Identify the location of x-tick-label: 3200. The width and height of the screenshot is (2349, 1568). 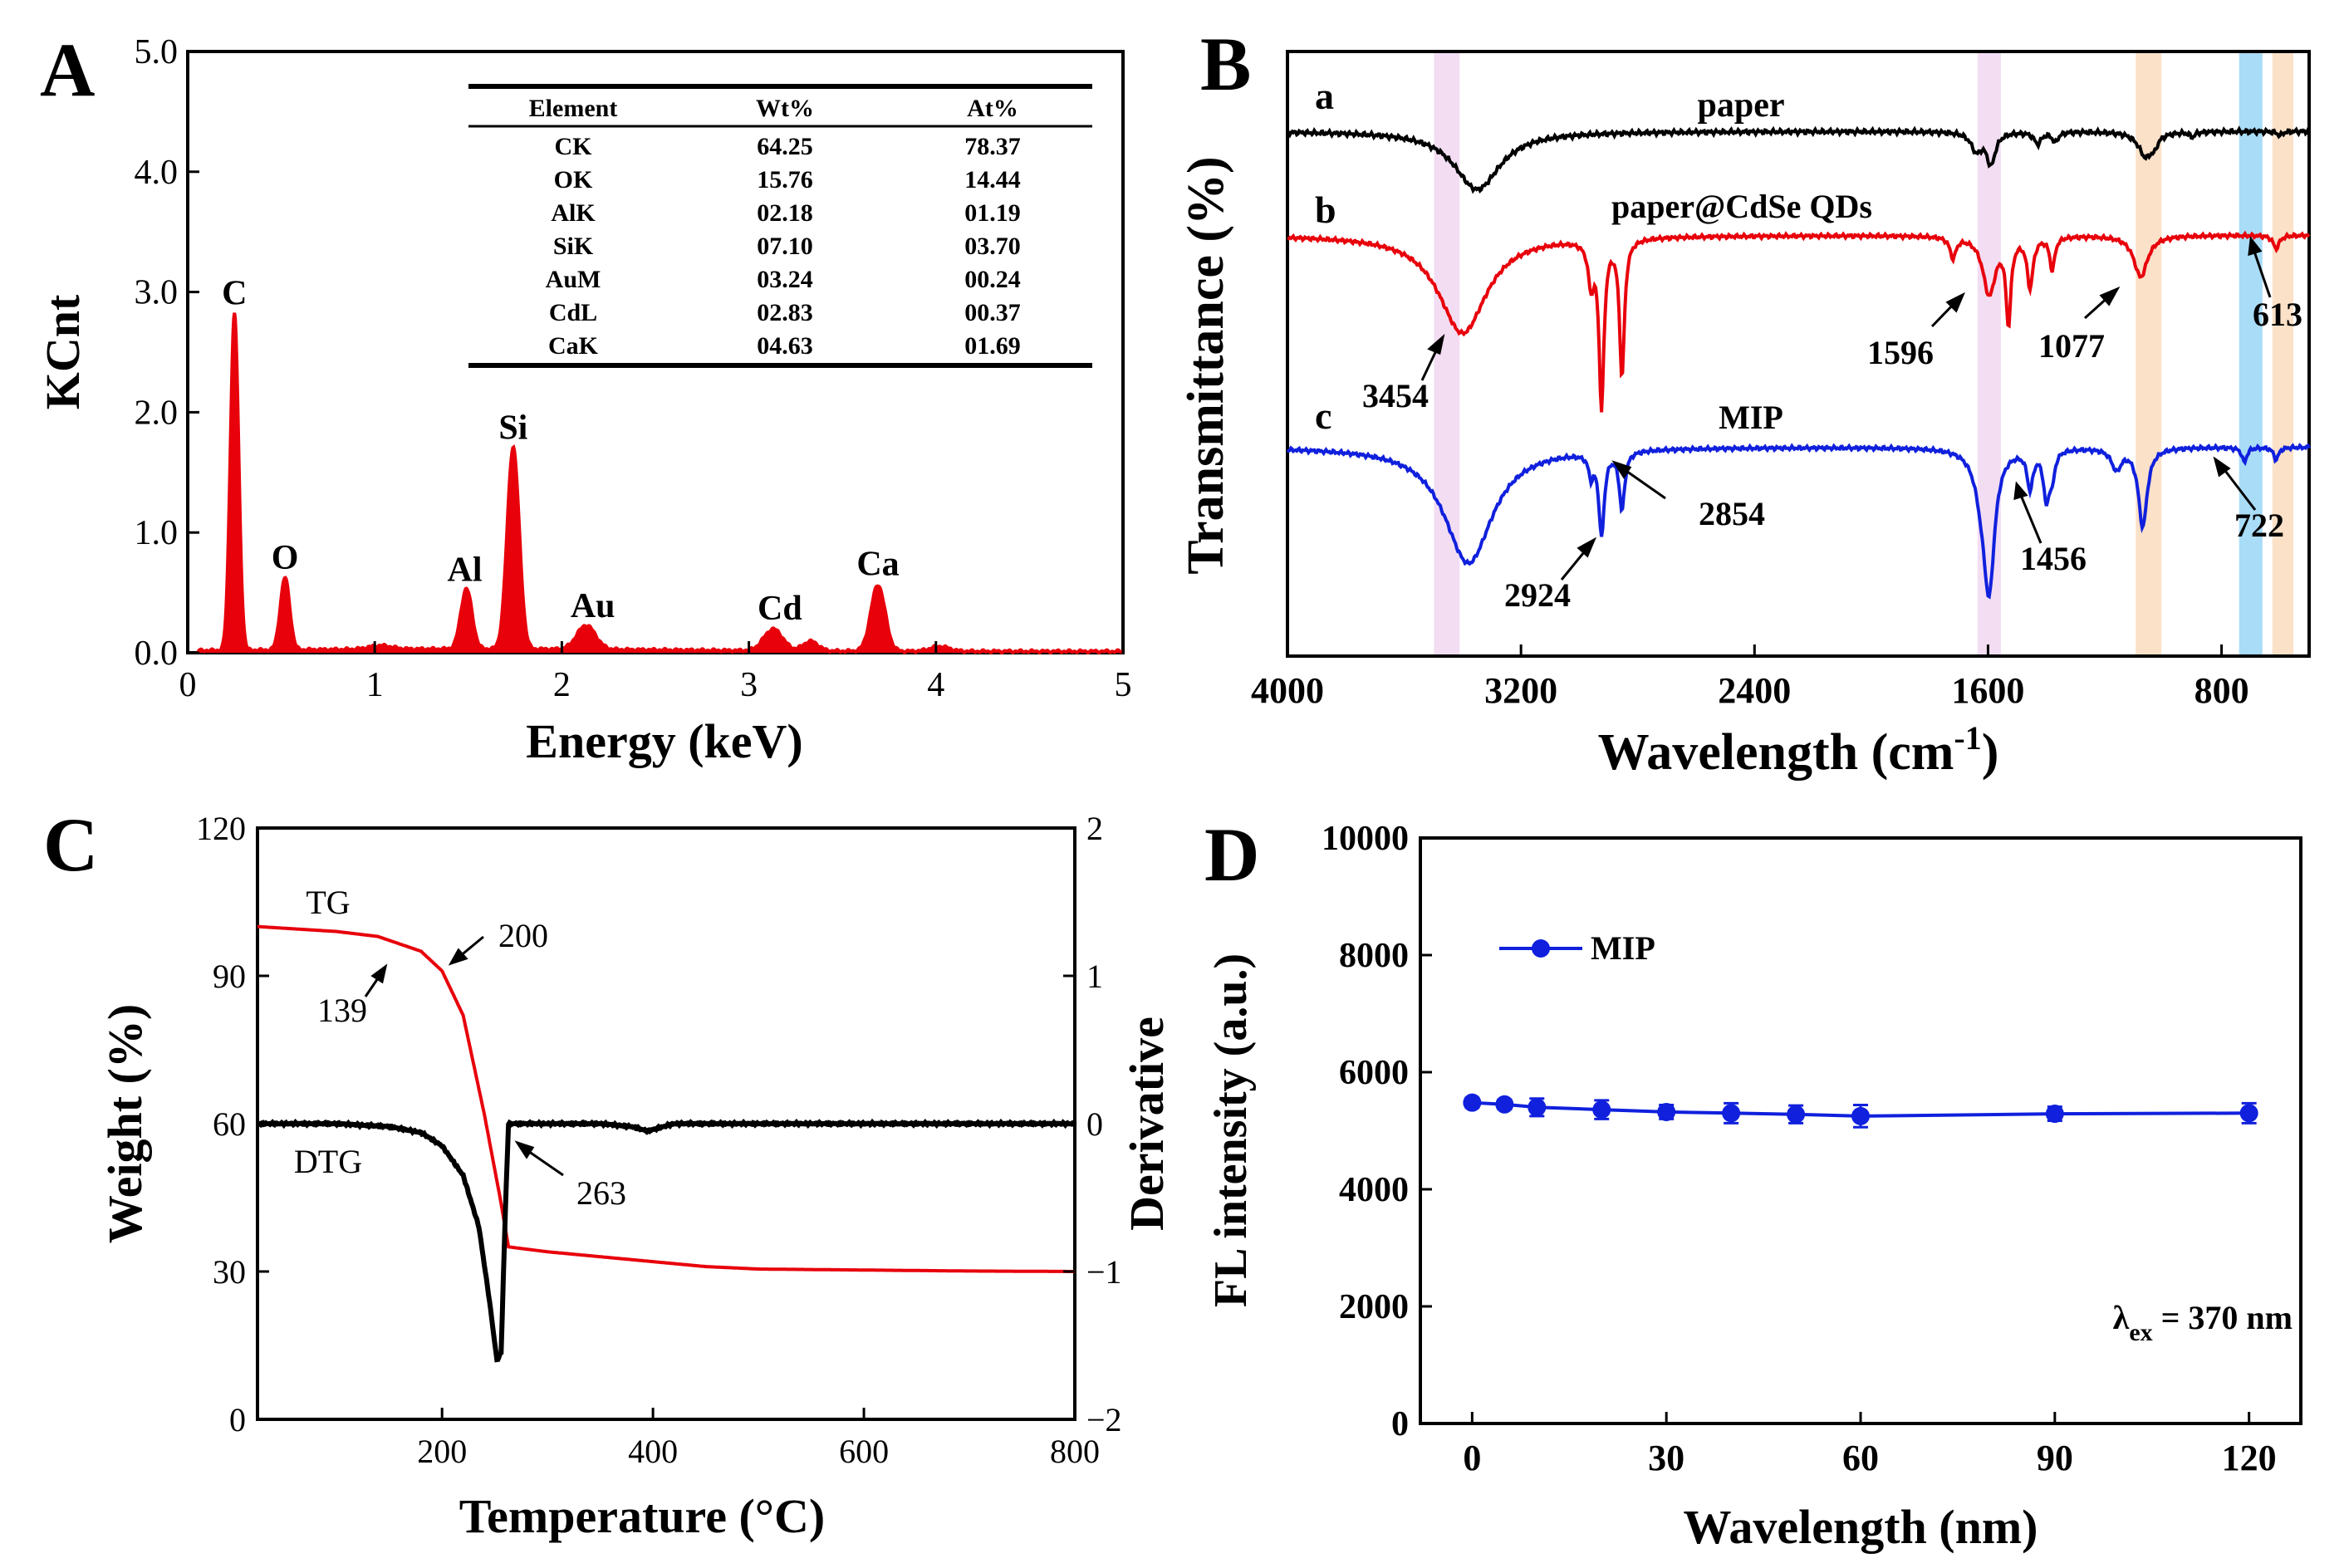
(1520, 690).